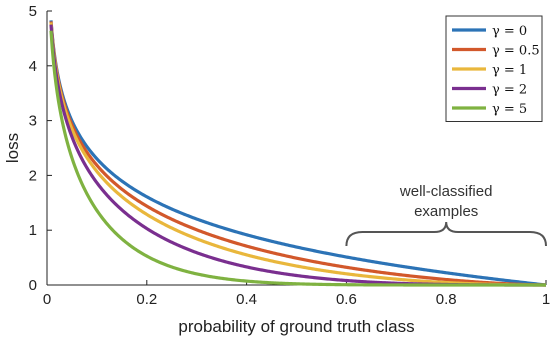 The image size is (550, 338). What do you see at coordinates (446, 211) in the screenshot?
I see `annotation-line-2: examples` at bounding box center [446, 211].